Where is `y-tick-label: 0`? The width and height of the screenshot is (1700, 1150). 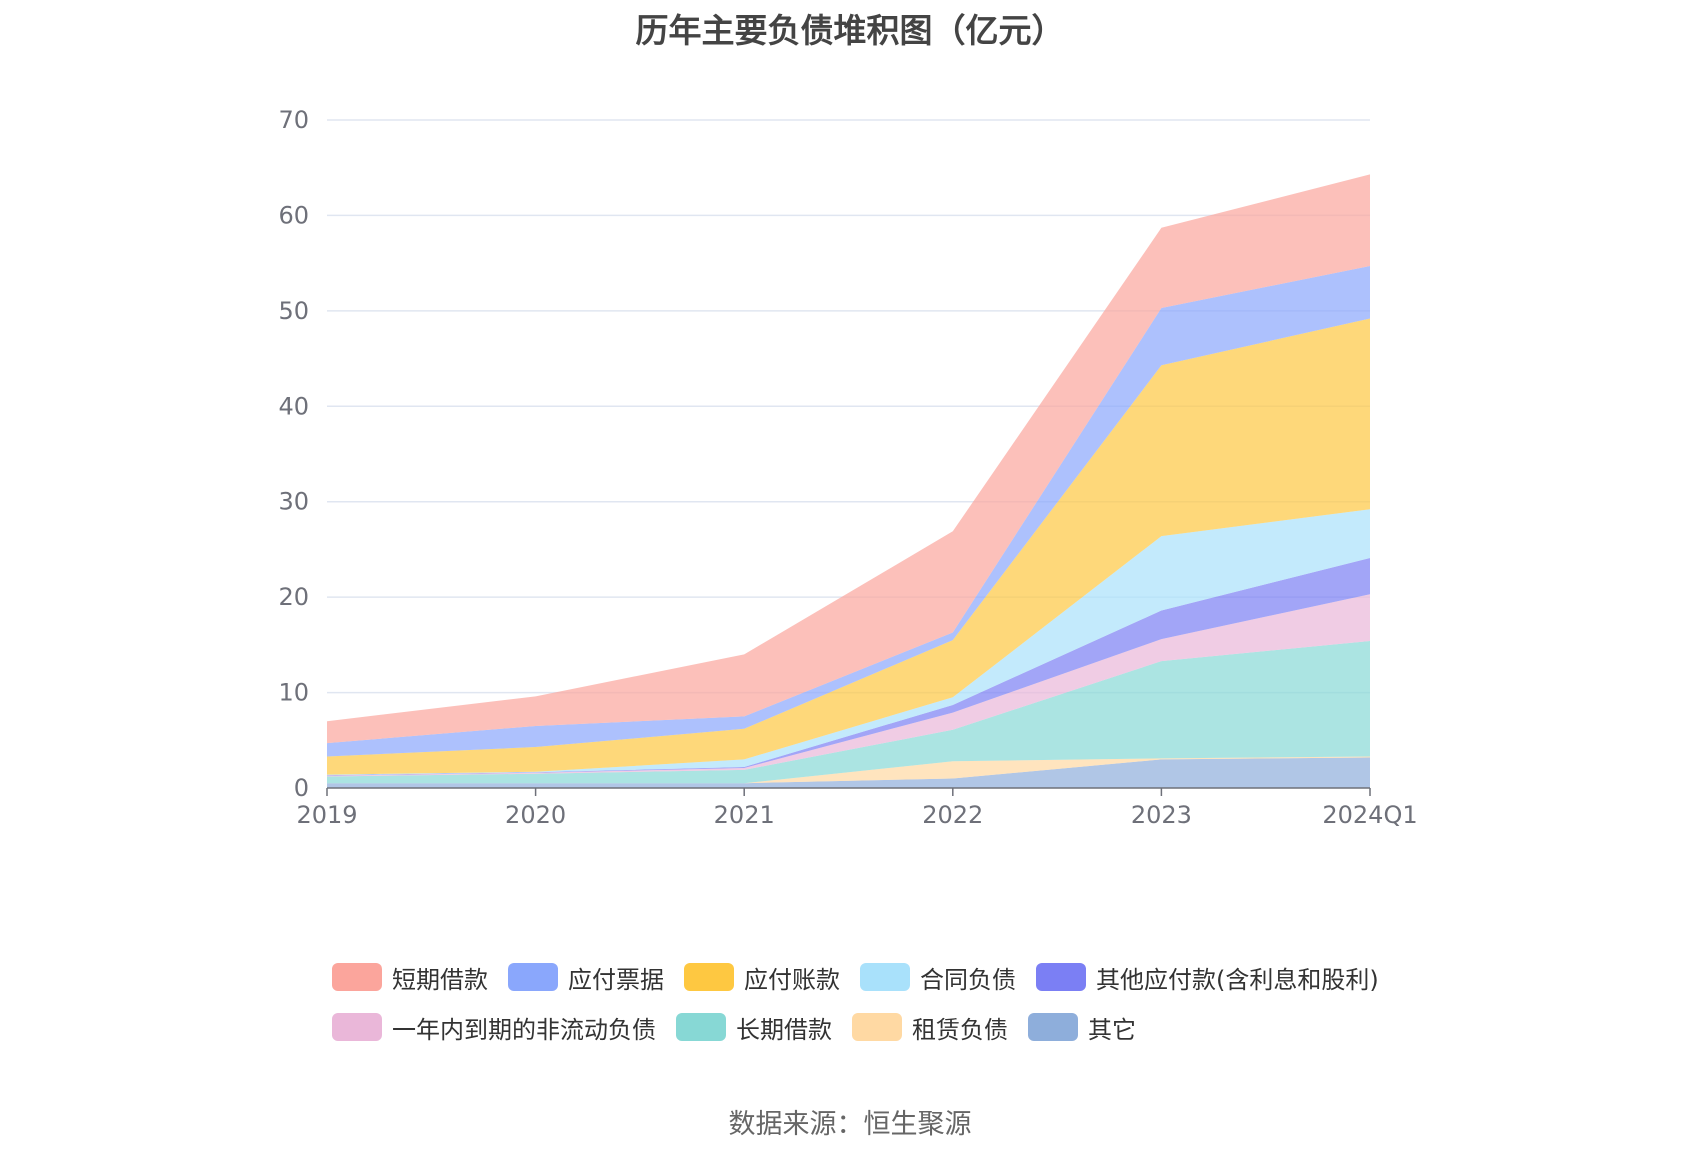
y-tick-label: 0 is located at coordinates (301, 788).